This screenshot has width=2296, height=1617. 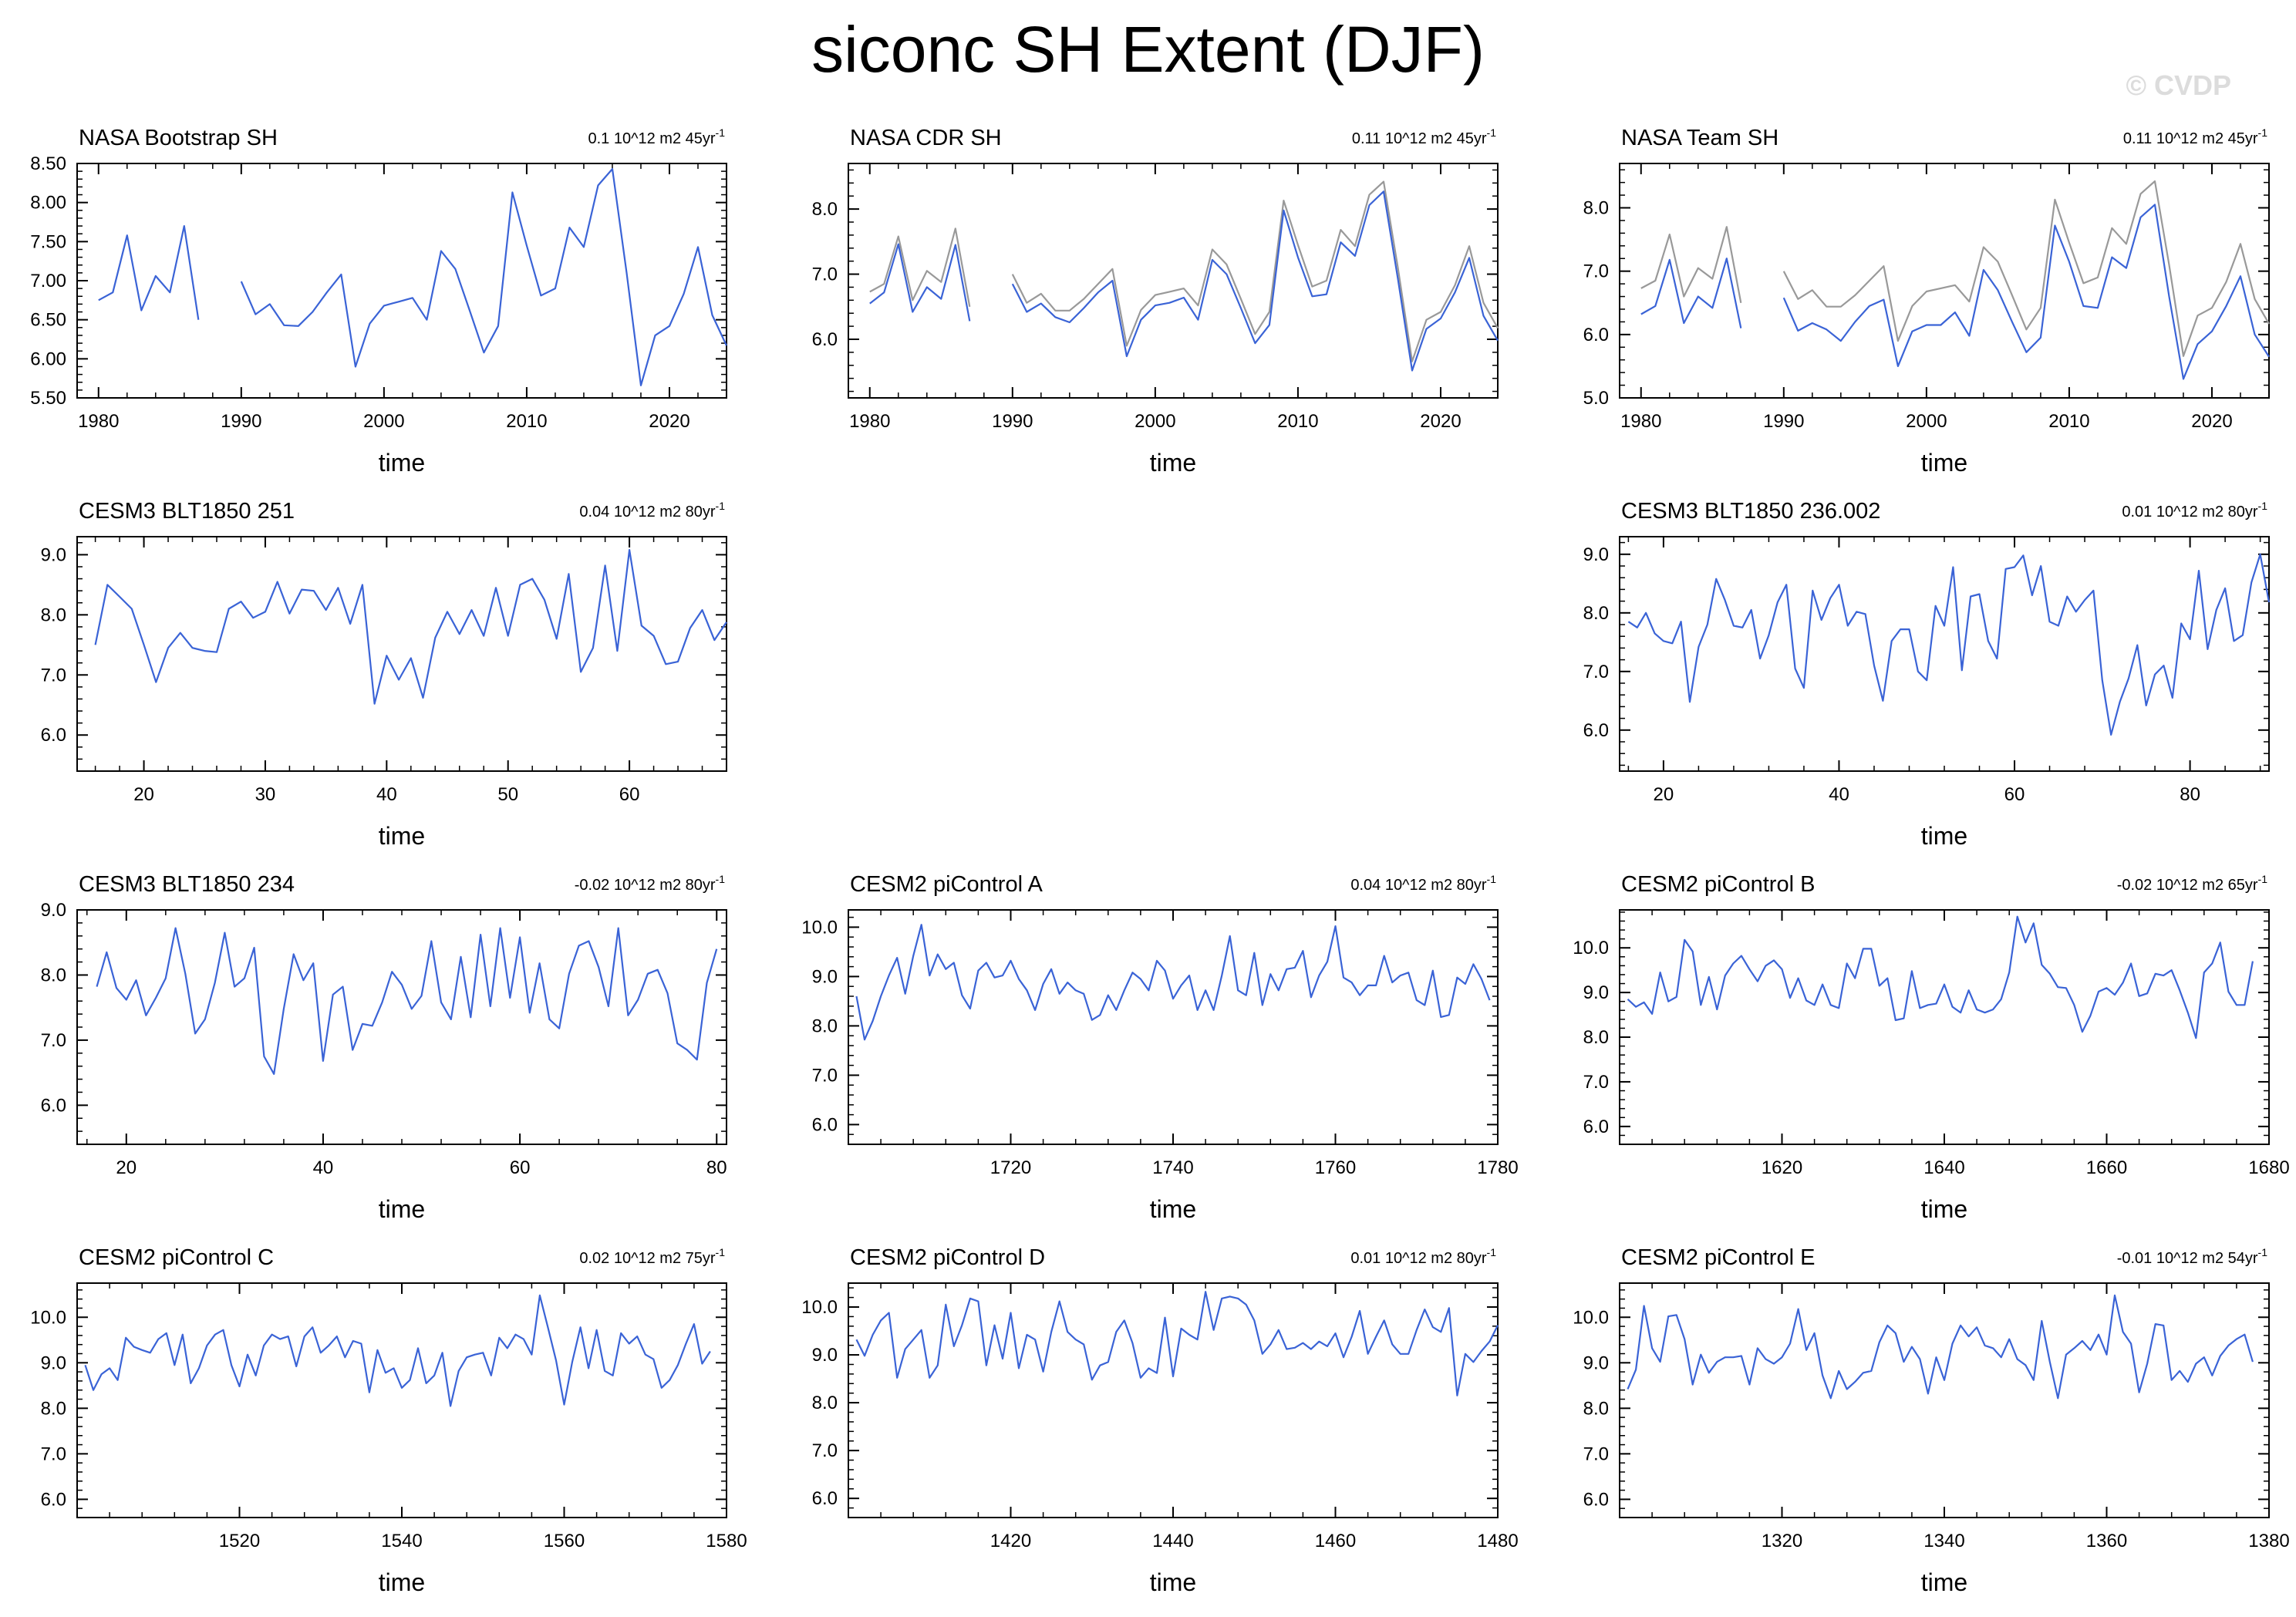 What do you see at coordinates (402, 1541) in the screenshot?
I see `x-tick-label: 1540` at bounding box center [402, 1541].